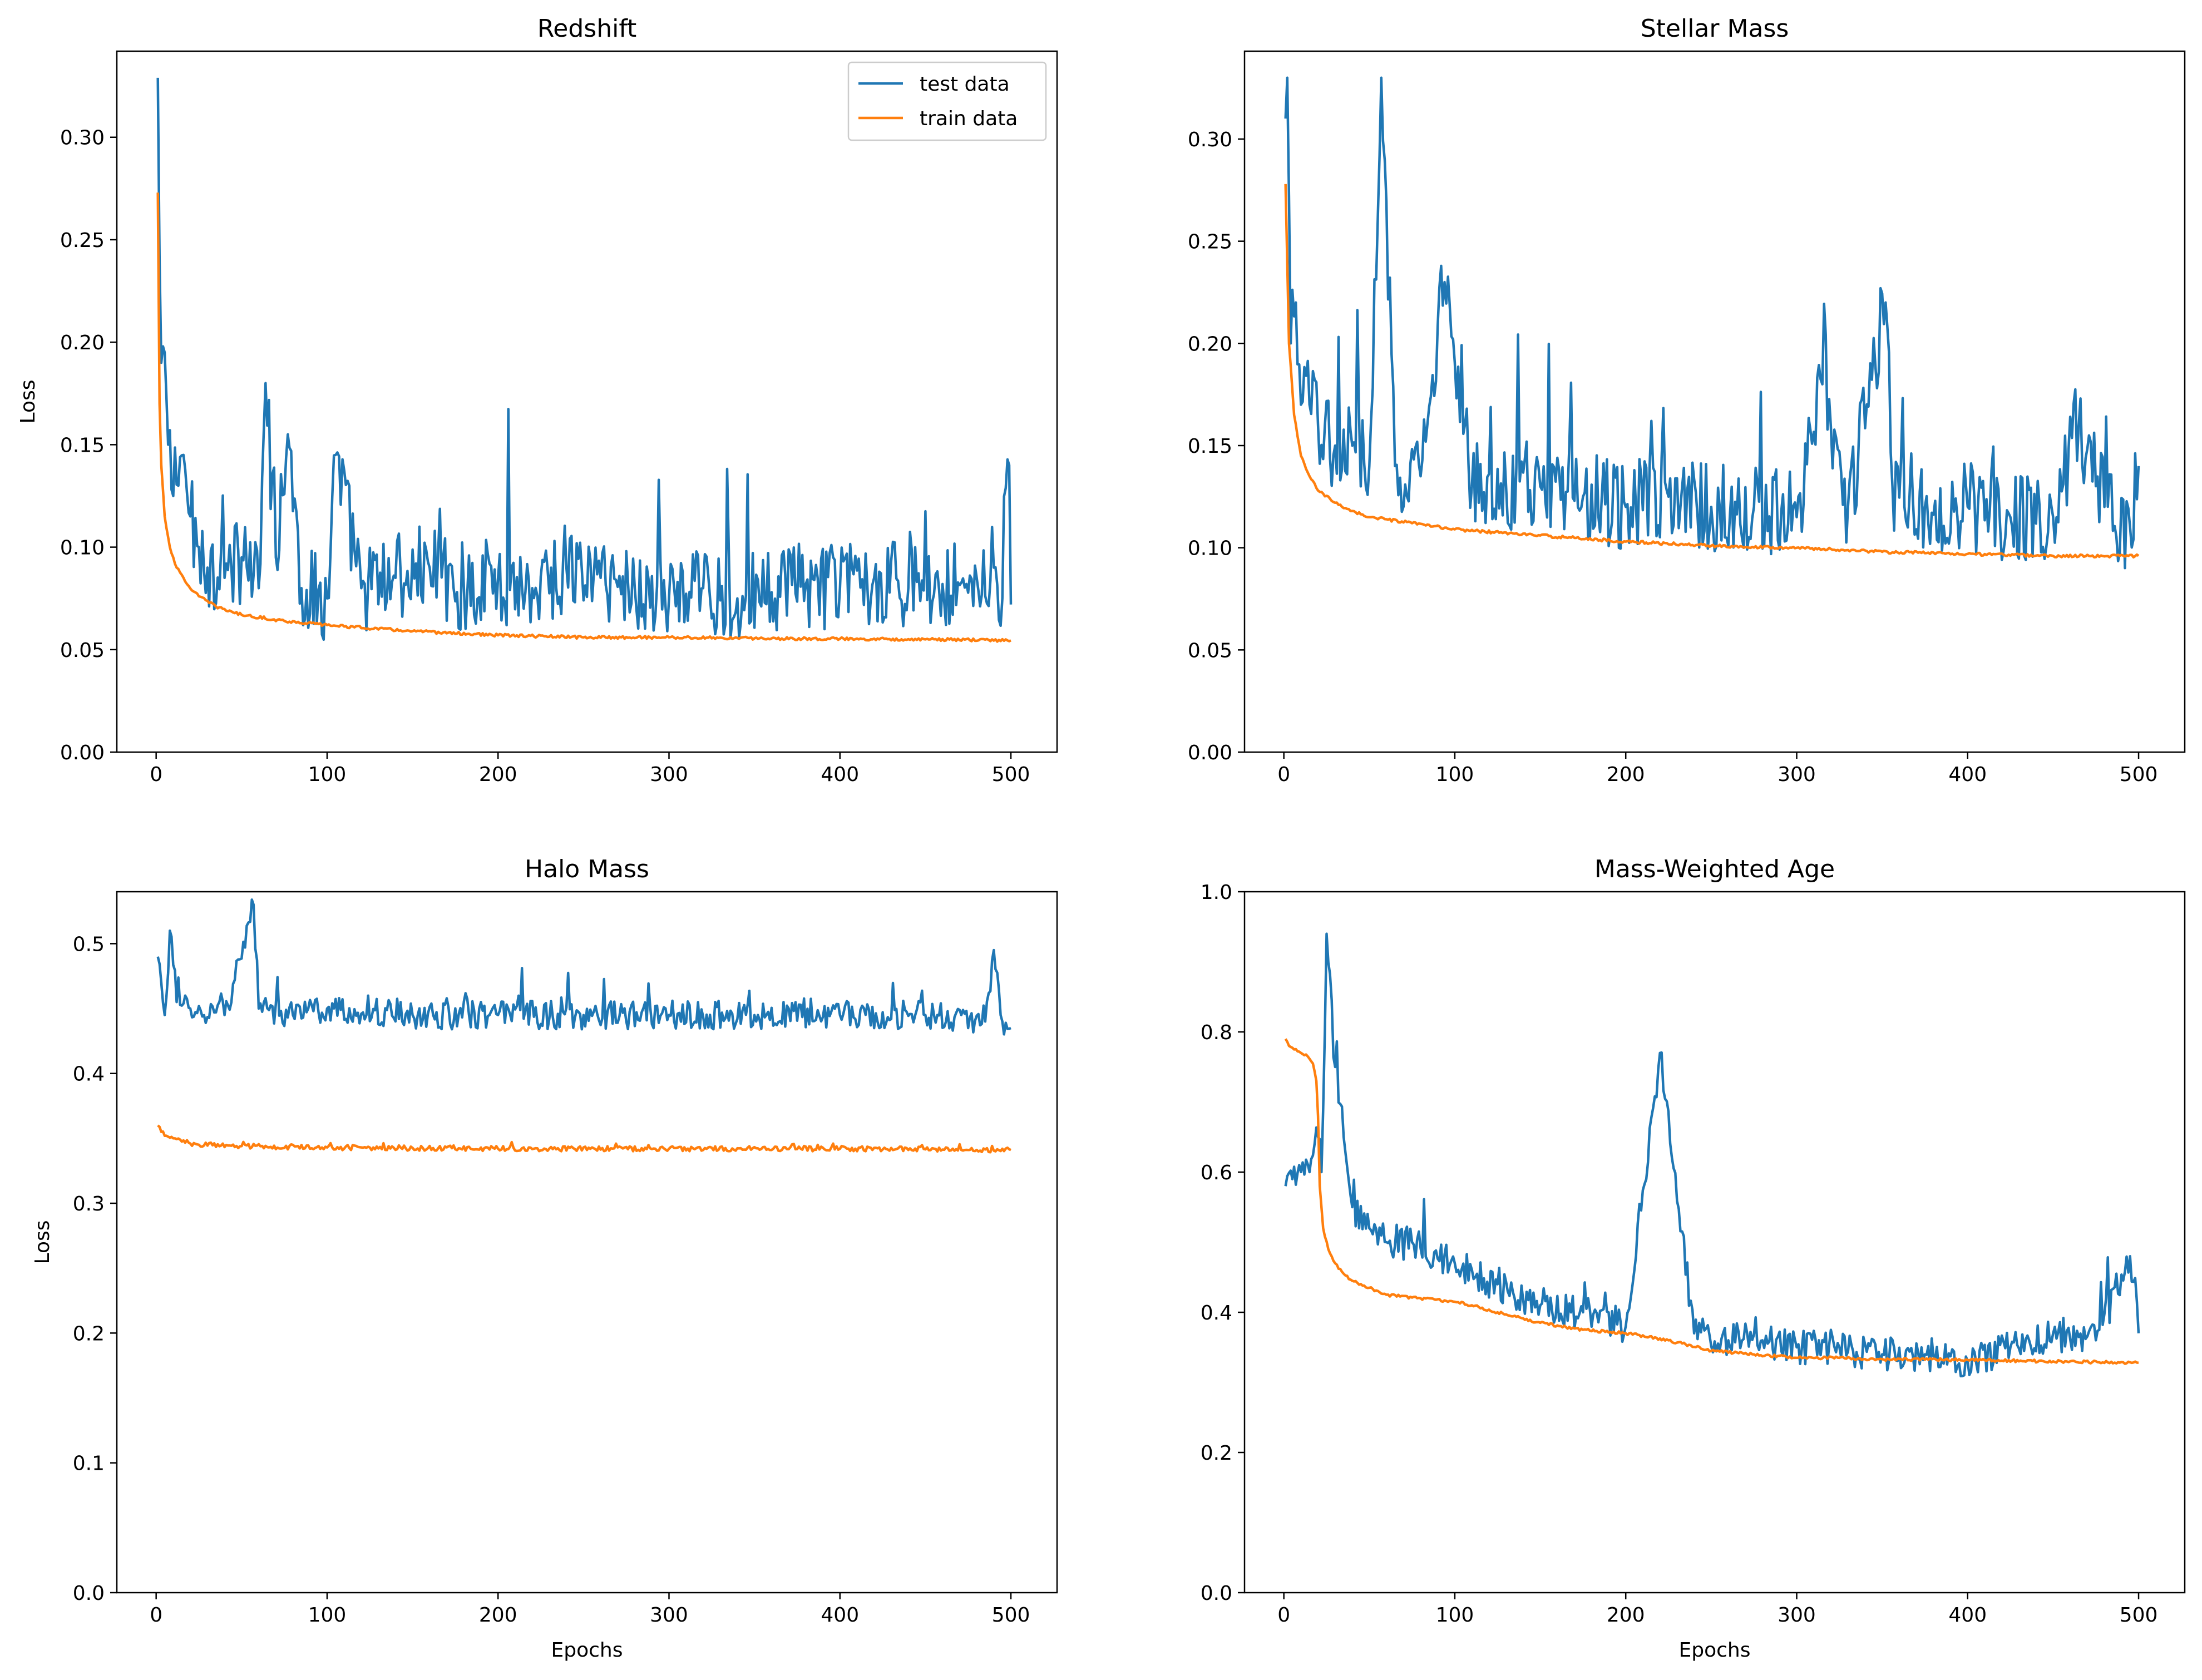  I want to click on y-tick-label: 0.3, so click(89, 1204).